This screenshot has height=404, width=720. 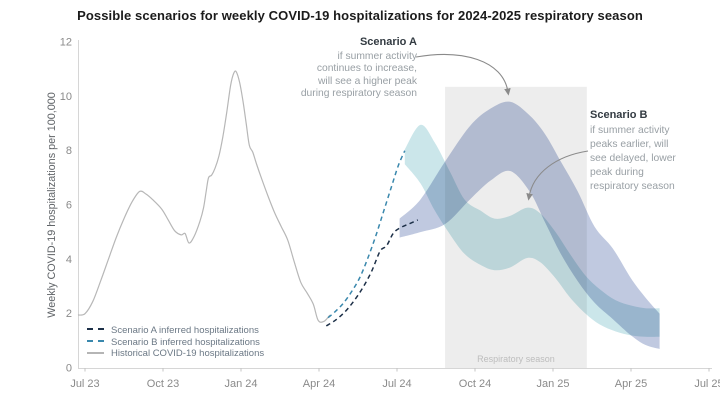 I want to click on season-band-label: Respiratory season, so click(x=516, y=359).